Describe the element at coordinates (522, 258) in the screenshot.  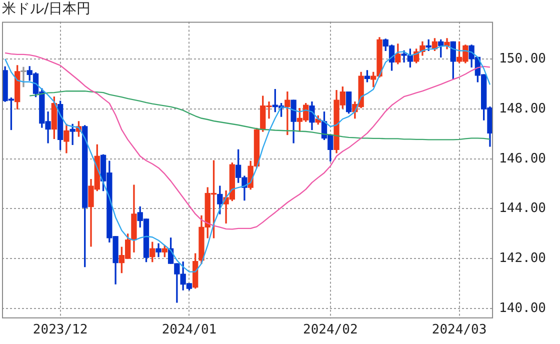
I see `y-tick-label: 142.00` at that location.